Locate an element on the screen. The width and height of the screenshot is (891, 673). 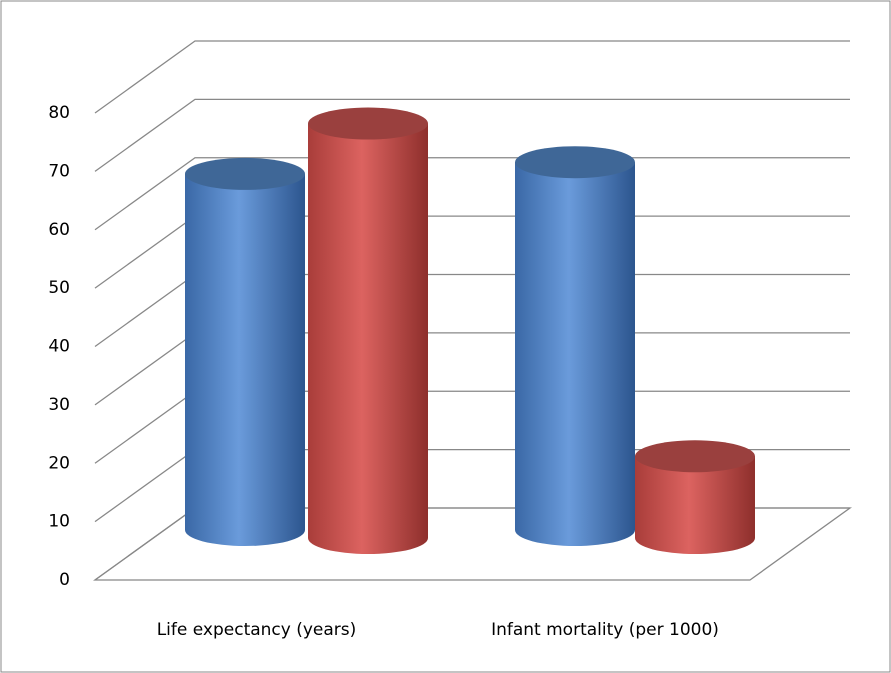
y-tick-label: 50 is located at coordinates (59, 288).